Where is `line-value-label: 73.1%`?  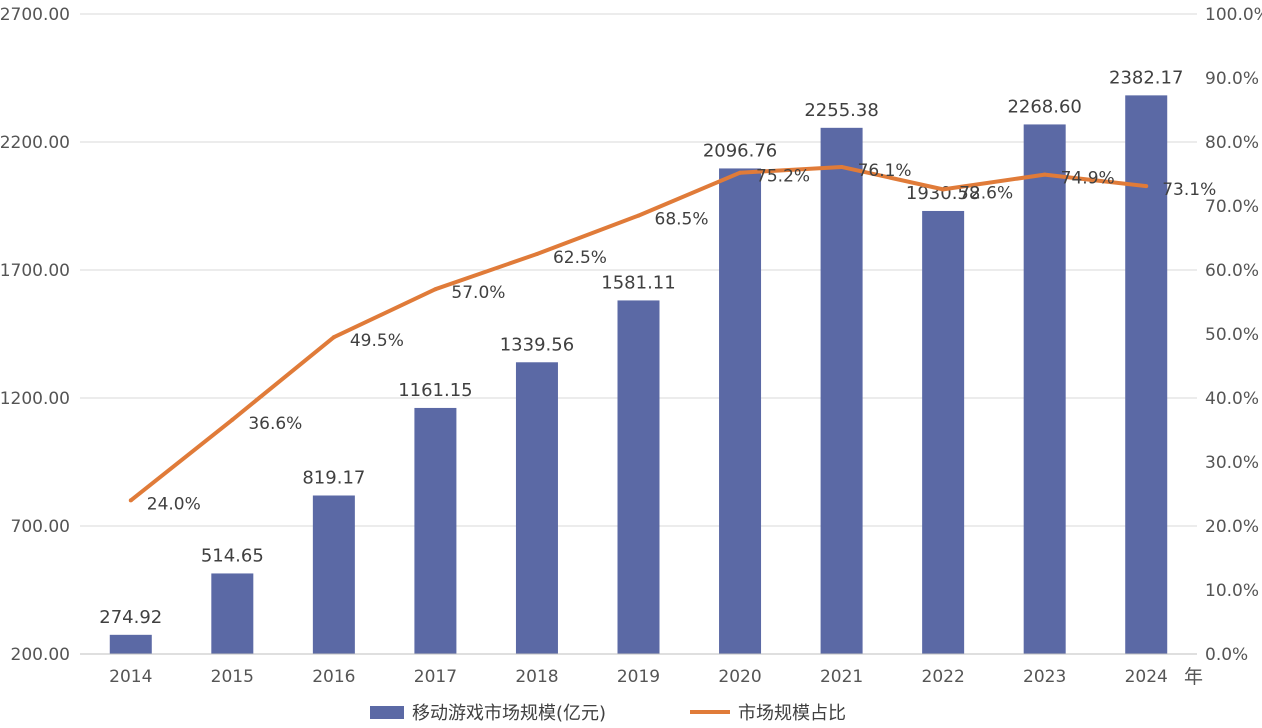 line-value-label: 73.1% is located at coordinates (1189, 190).